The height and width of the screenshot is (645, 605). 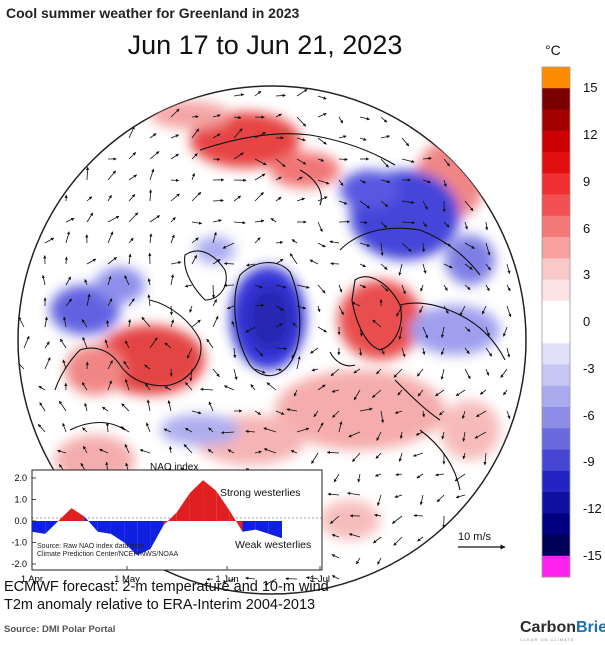 I want to click on nao-index-inset: 2.0 1.0 0.0 -1.0 -2.0 1 Apr 1 May 1 Jun 1 Jul, so click(x=170, y=527).